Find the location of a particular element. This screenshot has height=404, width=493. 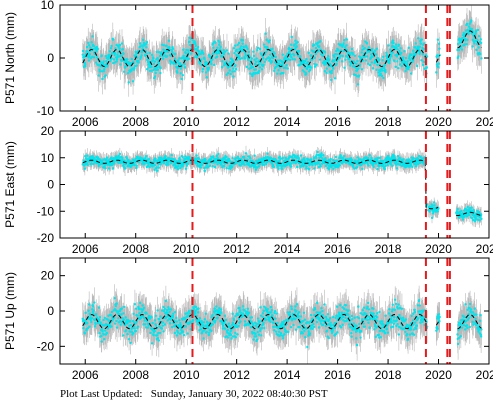

y-tick-label: -20 is located at coordinates (46, 238).